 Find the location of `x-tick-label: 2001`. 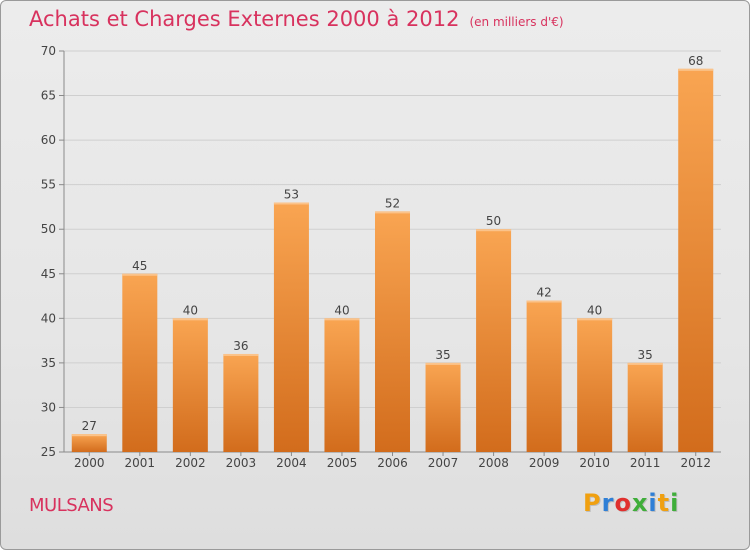

x-tick-label: 2001 is located at coordinates (140, 463).